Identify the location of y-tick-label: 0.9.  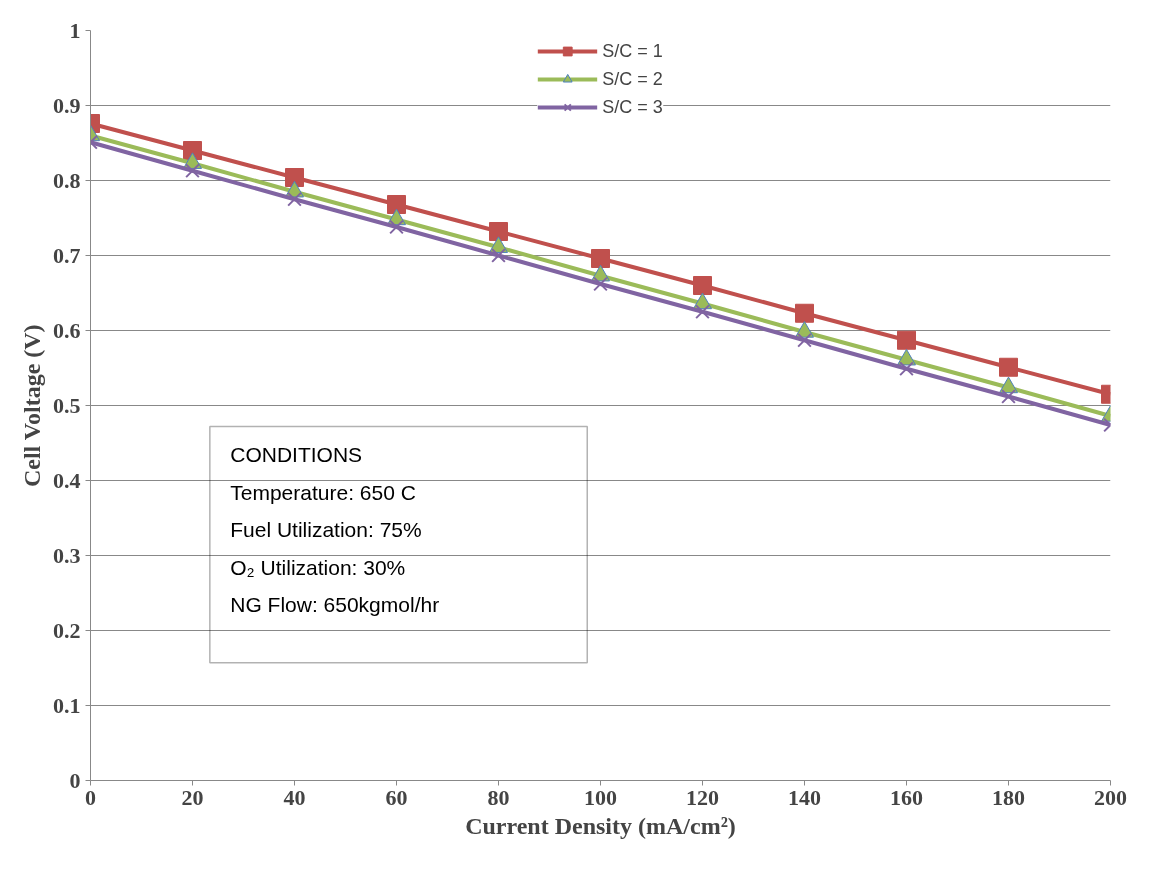
(67, 105).